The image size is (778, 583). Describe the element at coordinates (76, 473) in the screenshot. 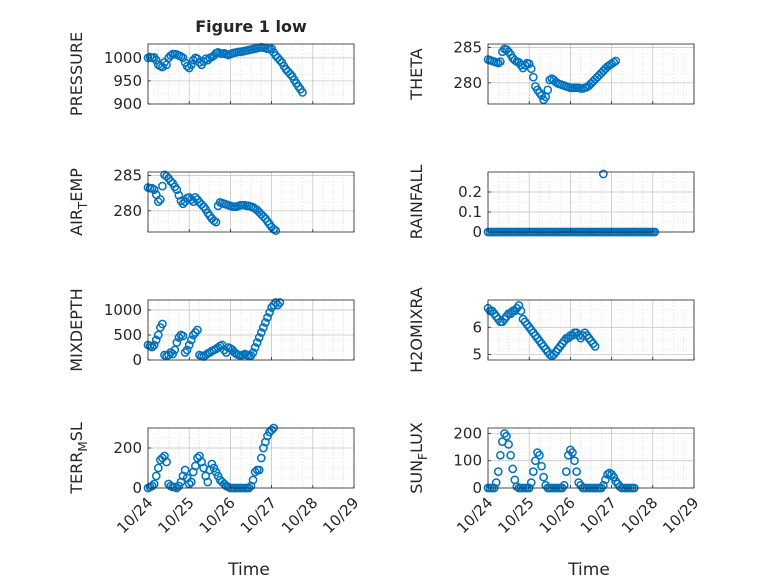

I see `y-axis-label-part: TERR` at that location.